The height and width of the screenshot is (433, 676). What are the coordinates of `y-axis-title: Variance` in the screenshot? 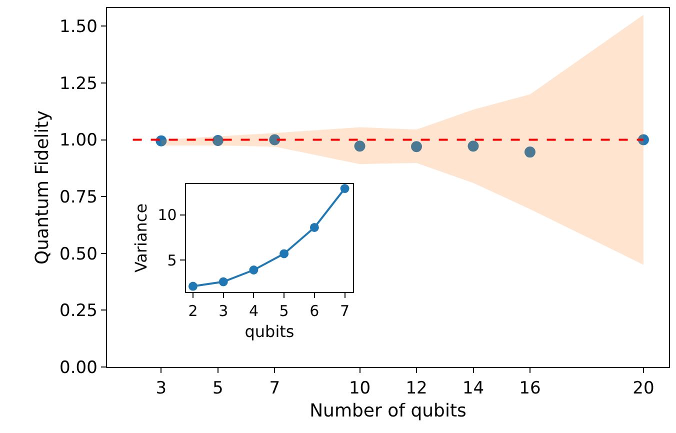 It's located at (141, 238).